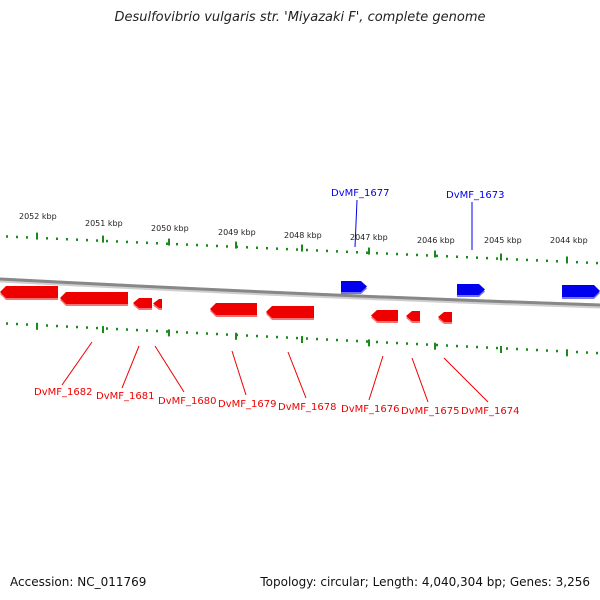  Describe the element at coordinates (503, 240) in the screenshot. I see `scale-label: 2045 kbp` at that location.